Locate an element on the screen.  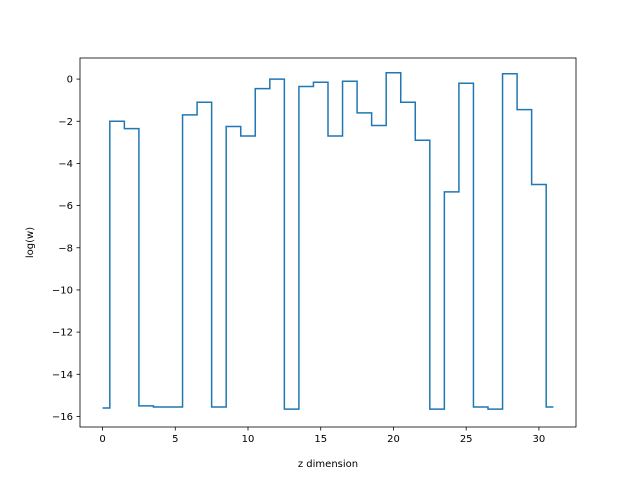
x-tick-label: 30 is located at coordinates (539, 439).